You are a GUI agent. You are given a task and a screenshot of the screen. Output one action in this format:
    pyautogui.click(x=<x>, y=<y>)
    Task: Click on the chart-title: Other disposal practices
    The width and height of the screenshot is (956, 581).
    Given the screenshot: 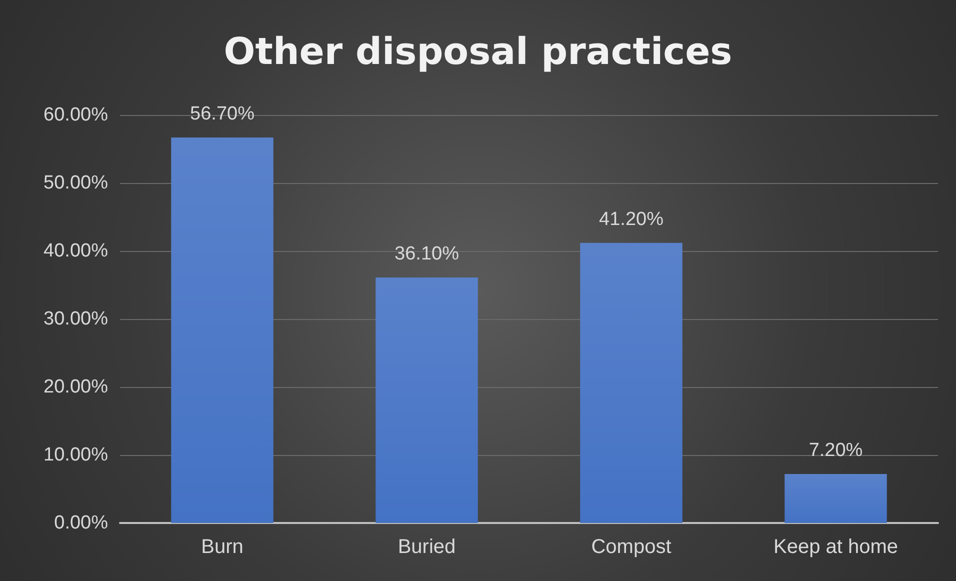 What is the action you would take?
    pyautogui.click(x=478, y=51)
    